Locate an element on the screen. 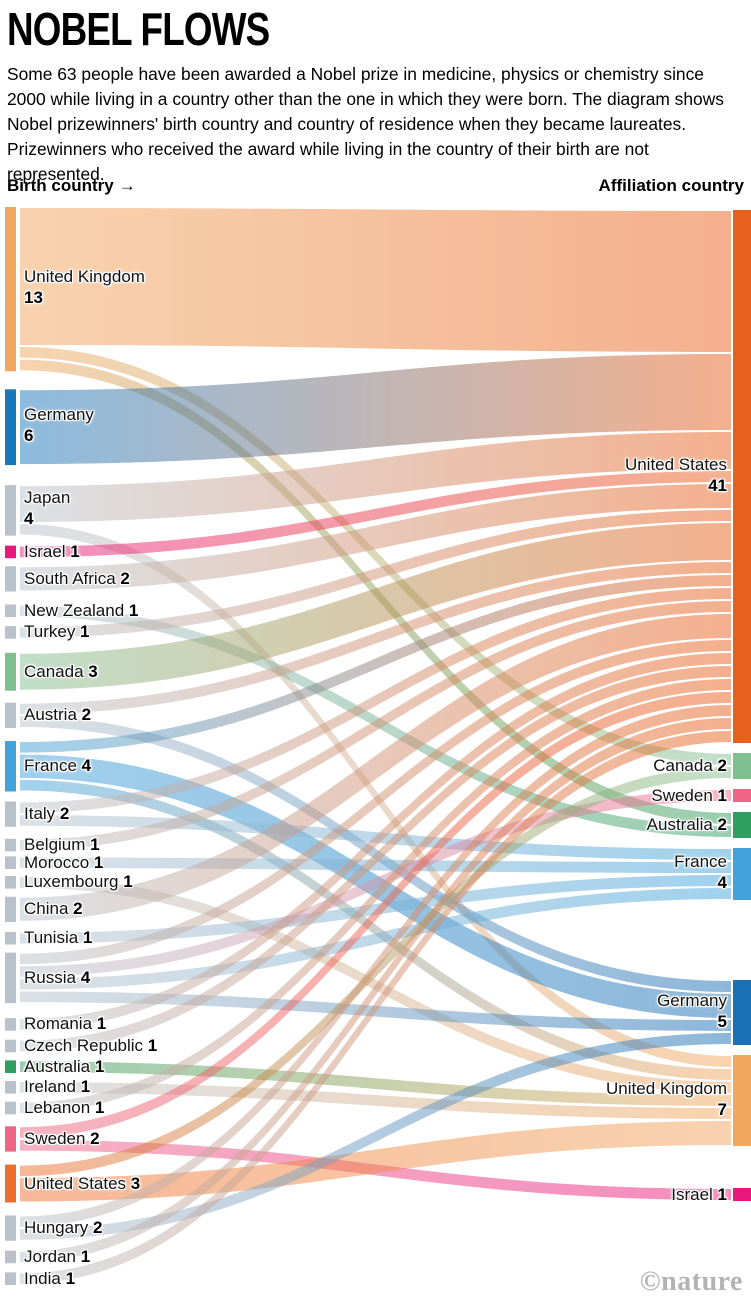  nature-watermark: ©nature is located at coordinates (691, 1281).